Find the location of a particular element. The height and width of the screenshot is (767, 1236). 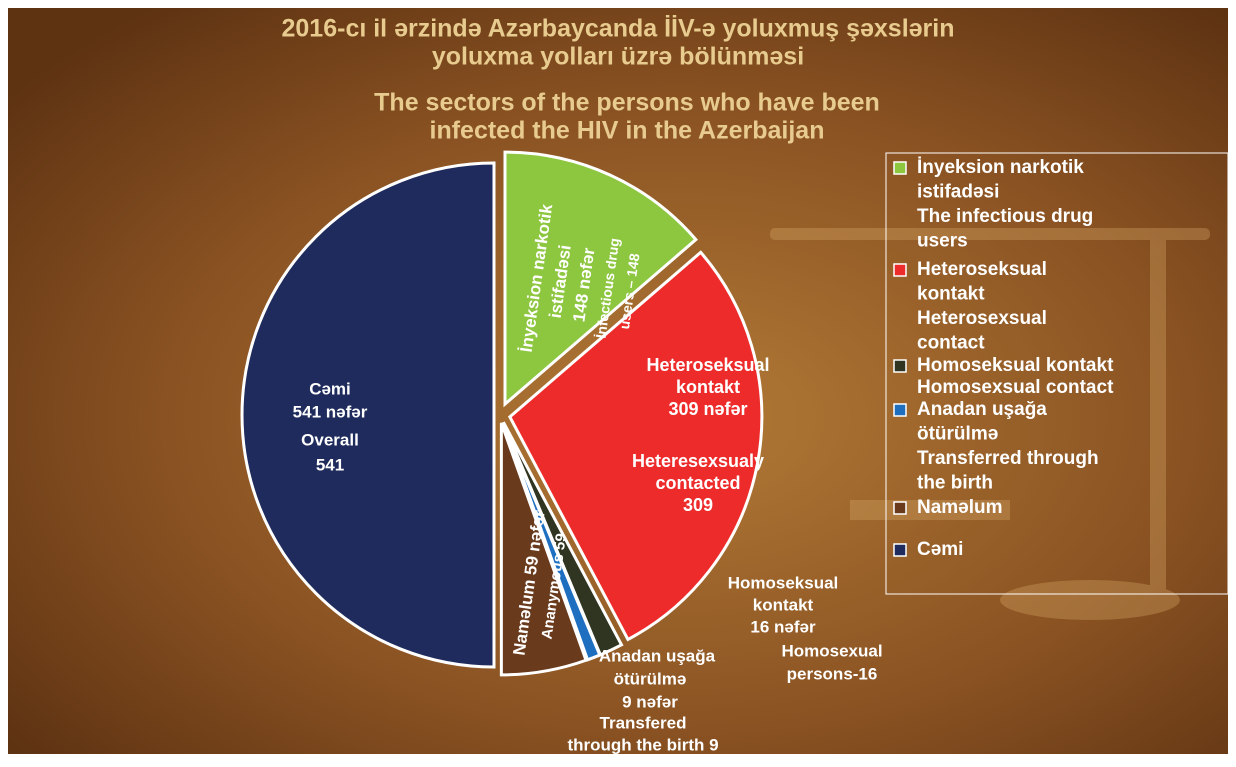

legend-label: istifadəsi is located at coordinates (958, 192).